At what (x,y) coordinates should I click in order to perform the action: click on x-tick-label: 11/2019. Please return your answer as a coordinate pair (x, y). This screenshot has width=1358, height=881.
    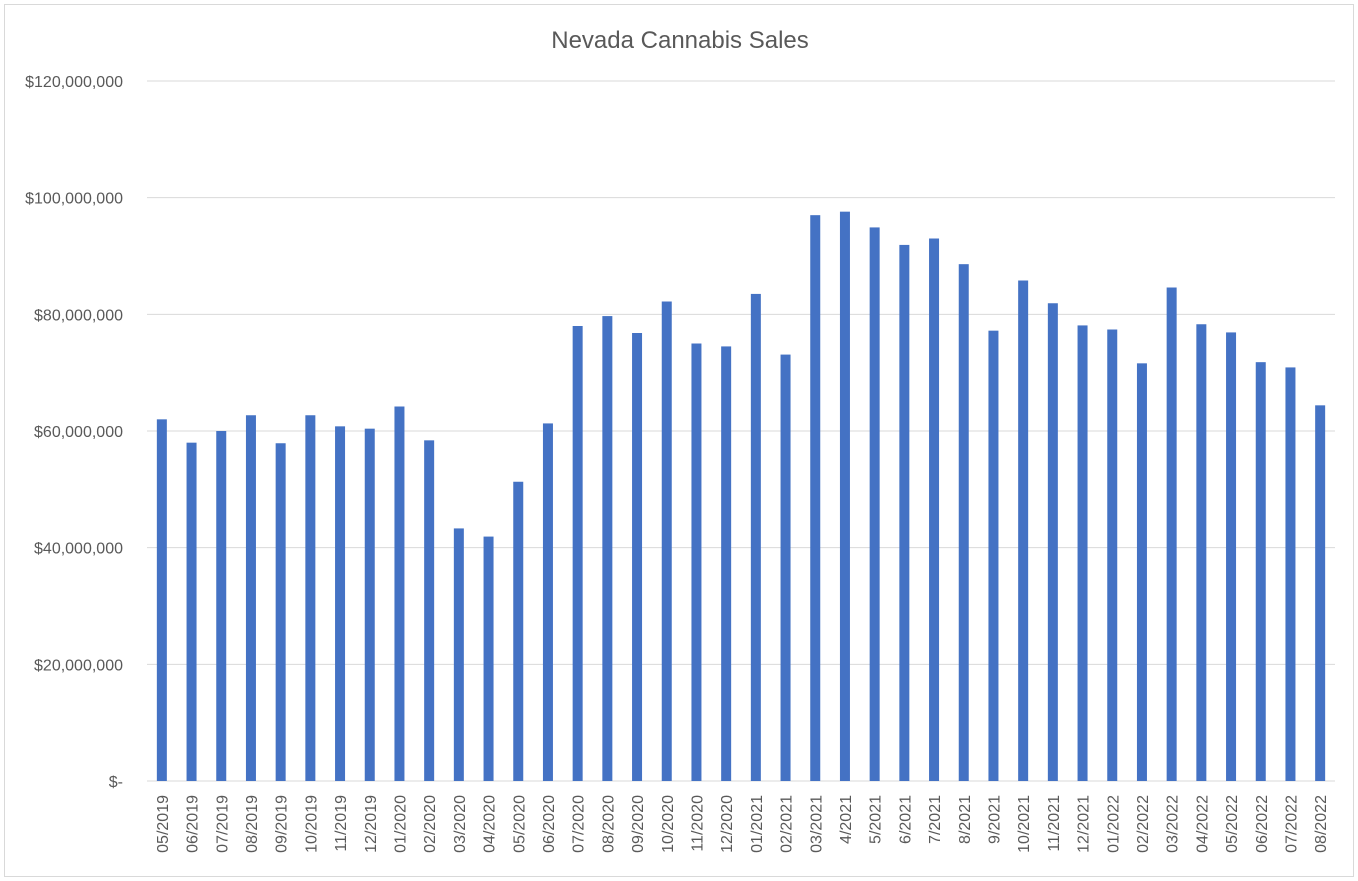
    Looking at the image, I should click on (341, 823).